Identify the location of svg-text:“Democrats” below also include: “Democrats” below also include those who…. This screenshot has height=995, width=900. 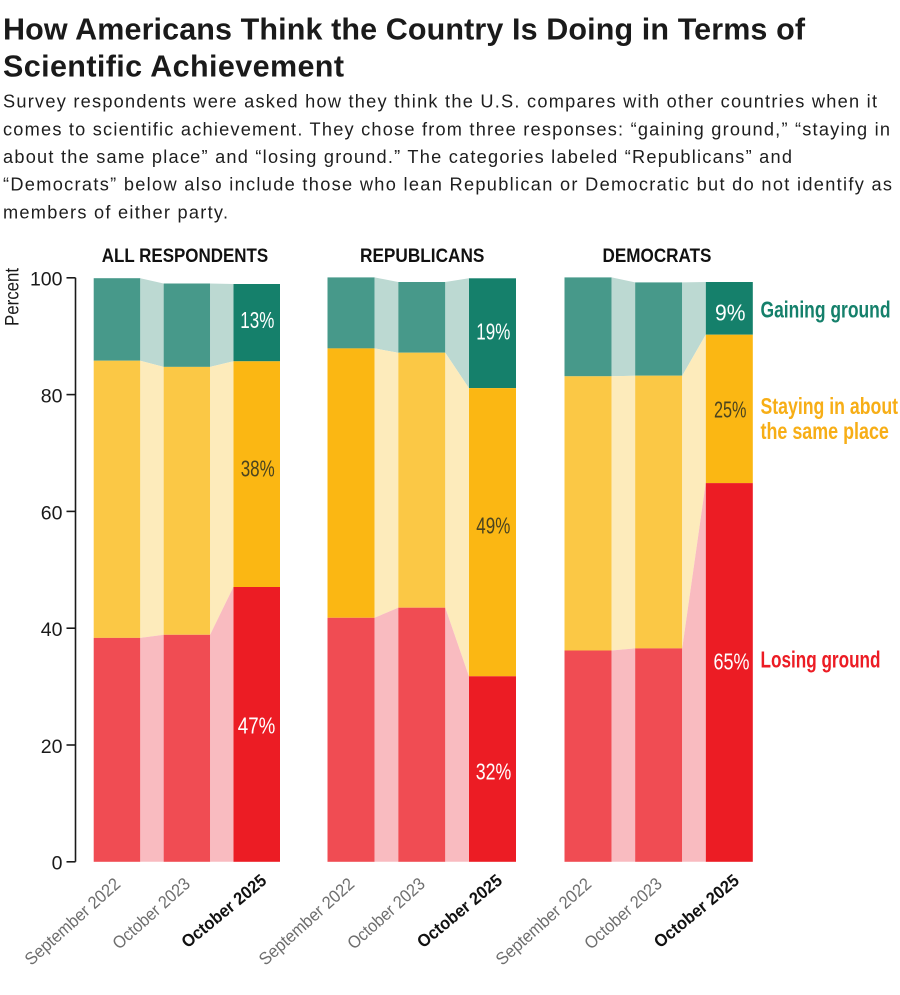
(447, 185).